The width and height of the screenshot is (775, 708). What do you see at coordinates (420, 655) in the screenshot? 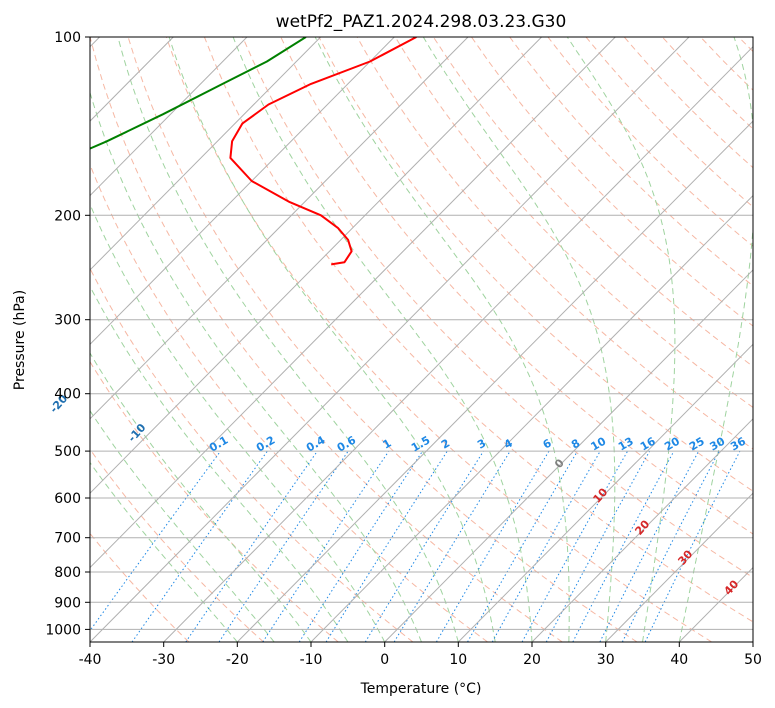
I see `x-axis: -40 -30 -20 -10 0 10 20 30 40 50` at bounding box center [420, 655].